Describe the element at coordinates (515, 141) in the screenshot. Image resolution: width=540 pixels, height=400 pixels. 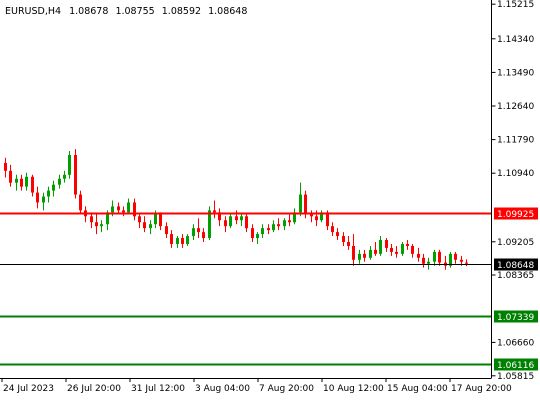
I see `price-label: 1.11790` at that location.